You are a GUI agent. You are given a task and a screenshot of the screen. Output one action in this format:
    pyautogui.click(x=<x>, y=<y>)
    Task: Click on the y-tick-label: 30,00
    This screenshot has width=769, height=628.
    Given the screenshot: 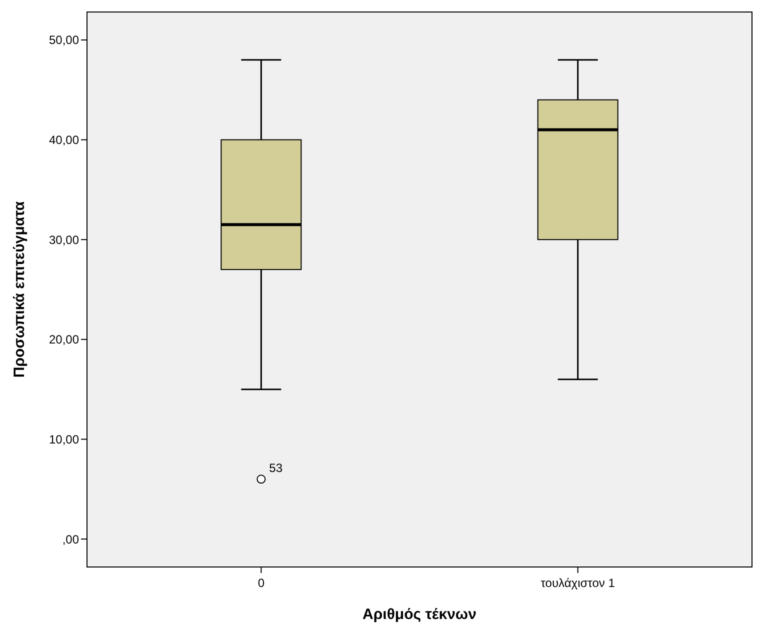 What is the action you would take?
    pyautogui.click(x=64, y=239)
    